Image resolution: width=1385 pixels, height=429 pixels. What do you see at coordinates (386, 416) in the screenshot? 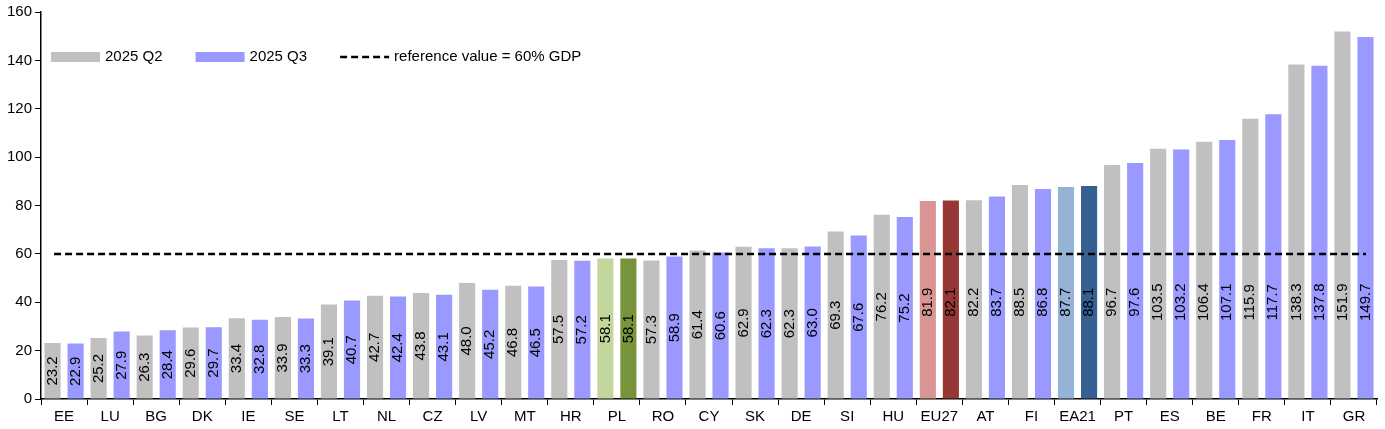
I see `x-tick-label: NL` at bounding box center [386, 416].